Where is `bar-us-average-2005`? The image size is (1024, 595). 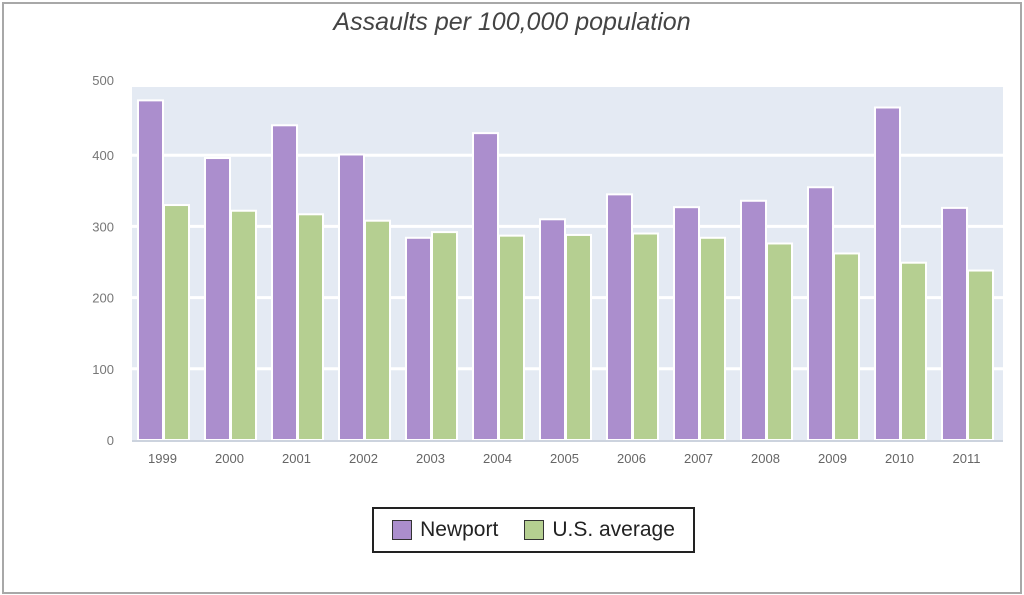 bar-us-average-2005 is located at coordinates (578, 337).